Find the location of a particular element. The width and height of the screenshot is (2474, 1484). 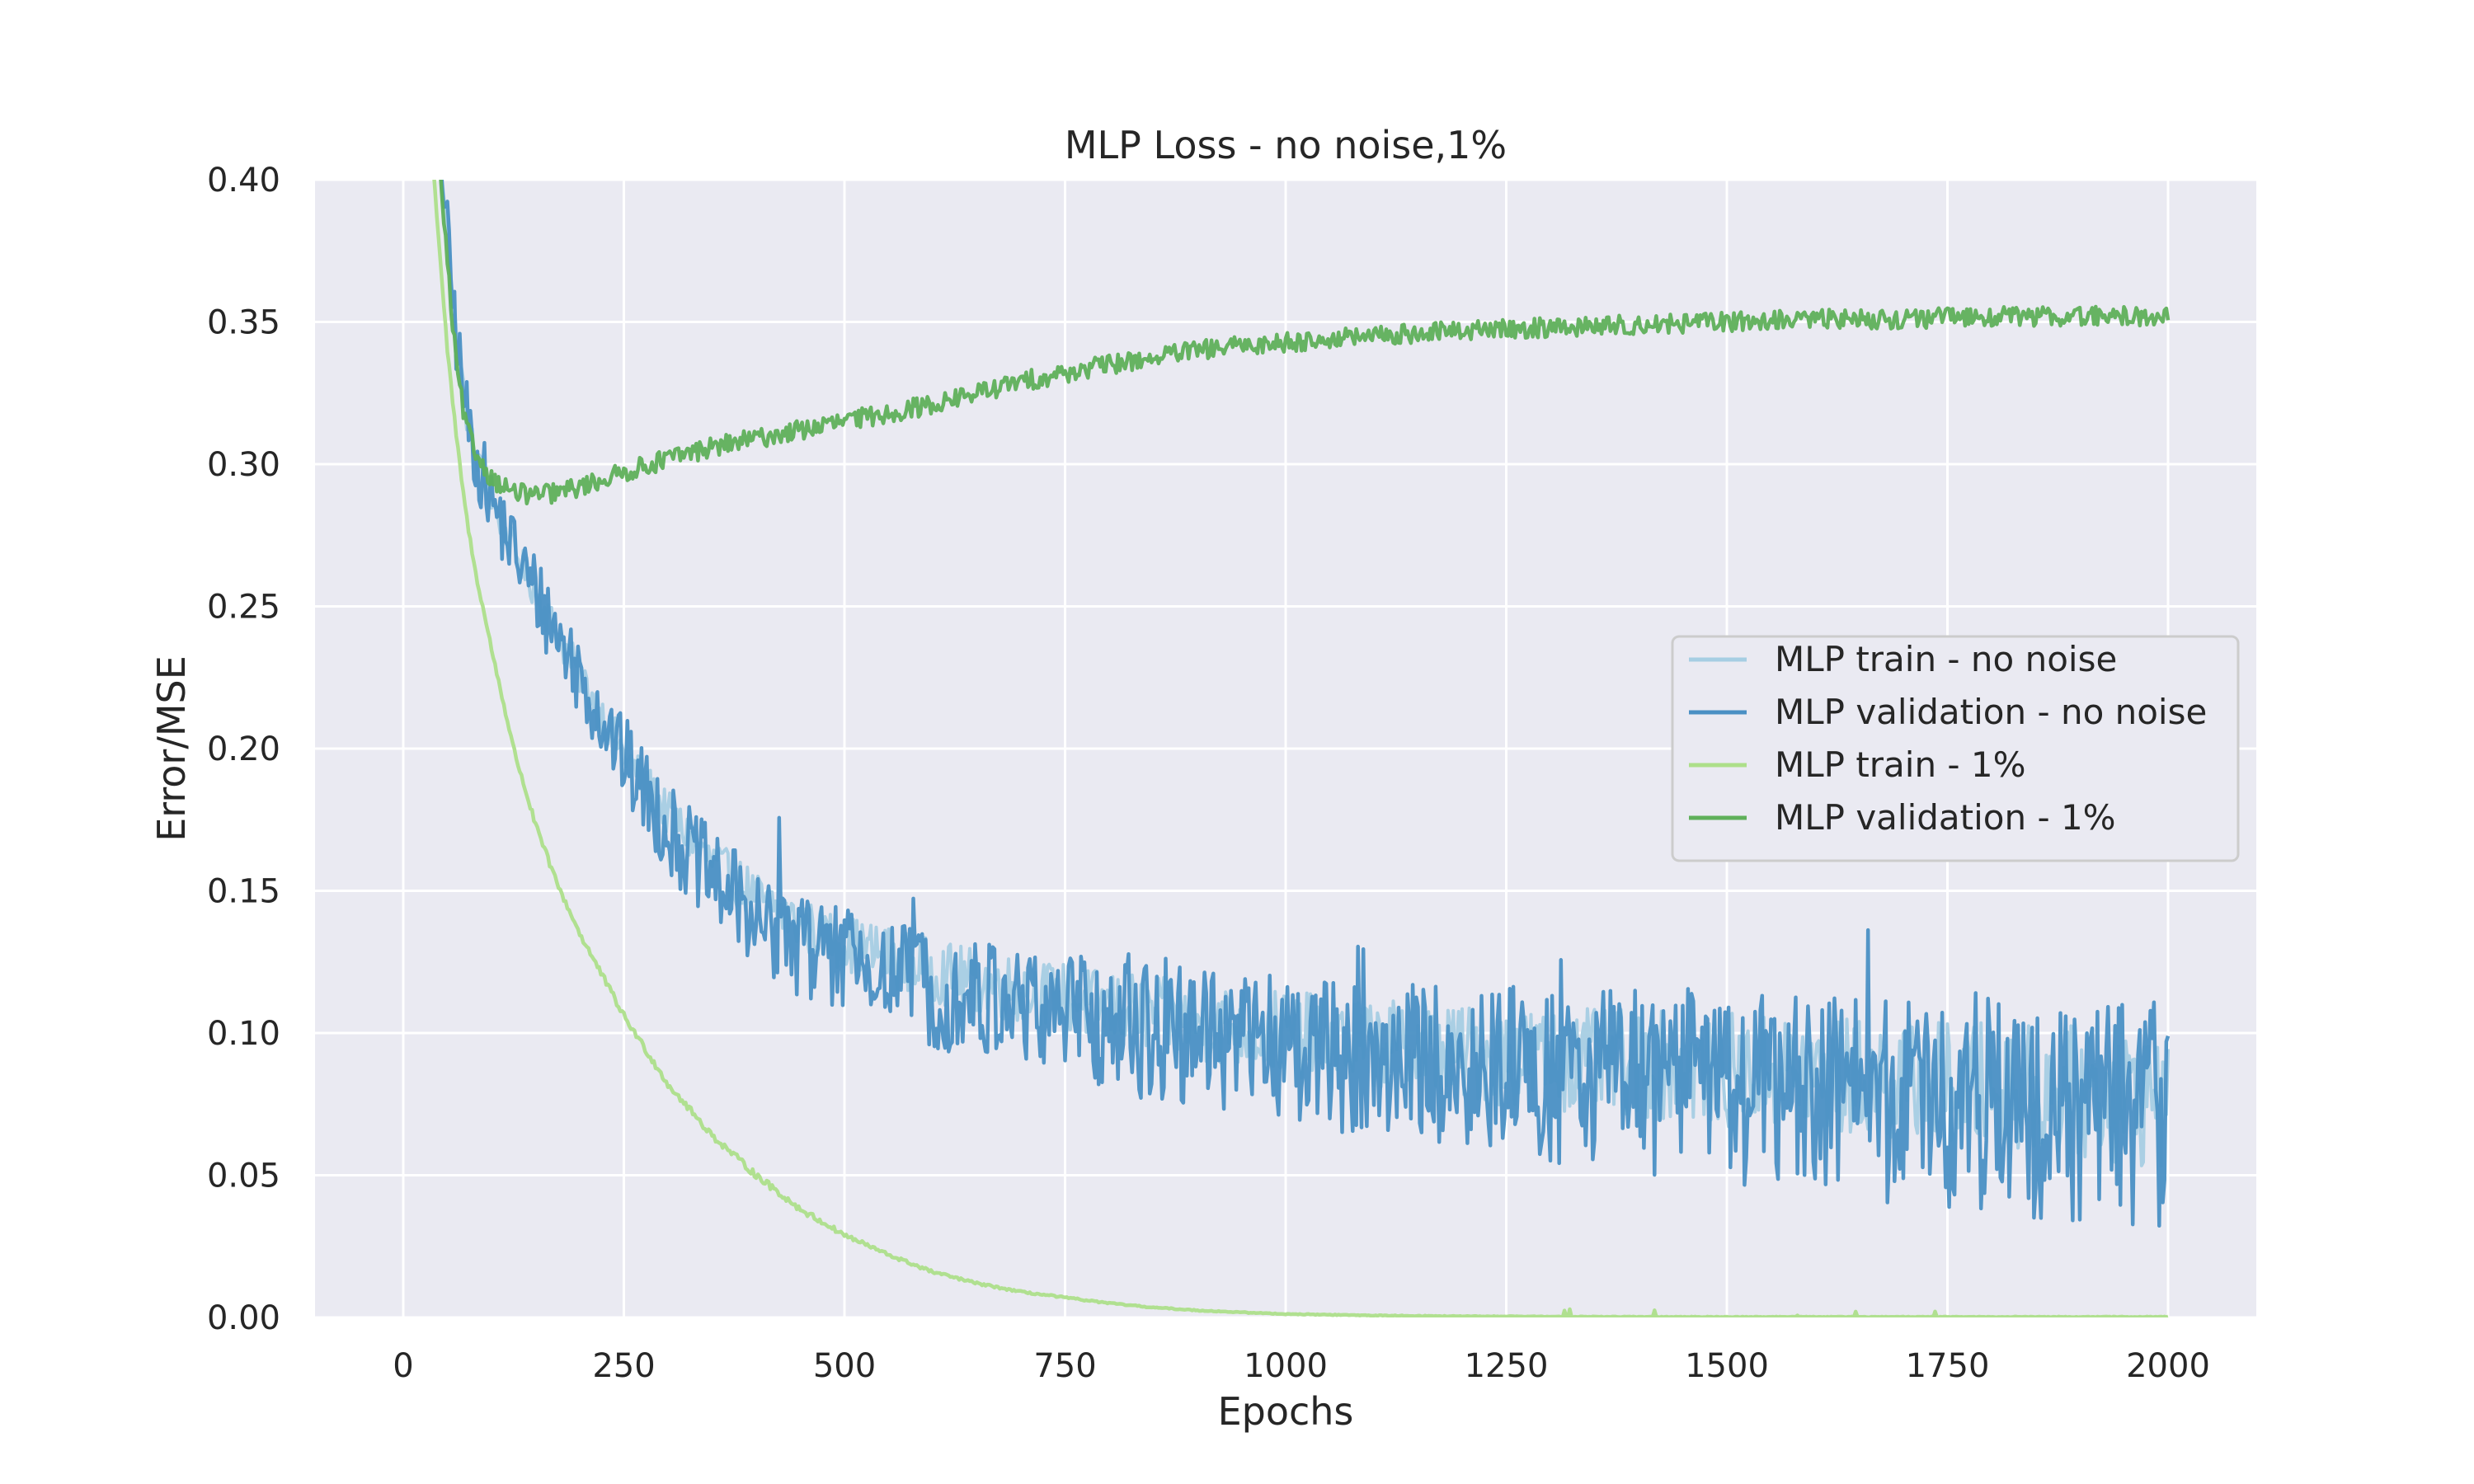

x-tick-label: 2000 is located at coordinates (2168, 1366).